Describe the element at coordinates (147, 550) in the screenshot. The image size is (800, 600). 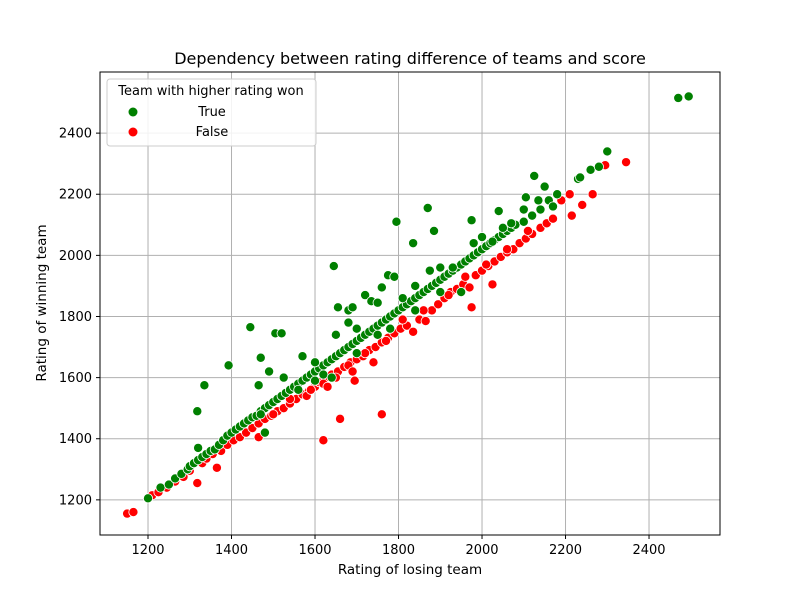
I see `x-tick-label: 1200` at that location.